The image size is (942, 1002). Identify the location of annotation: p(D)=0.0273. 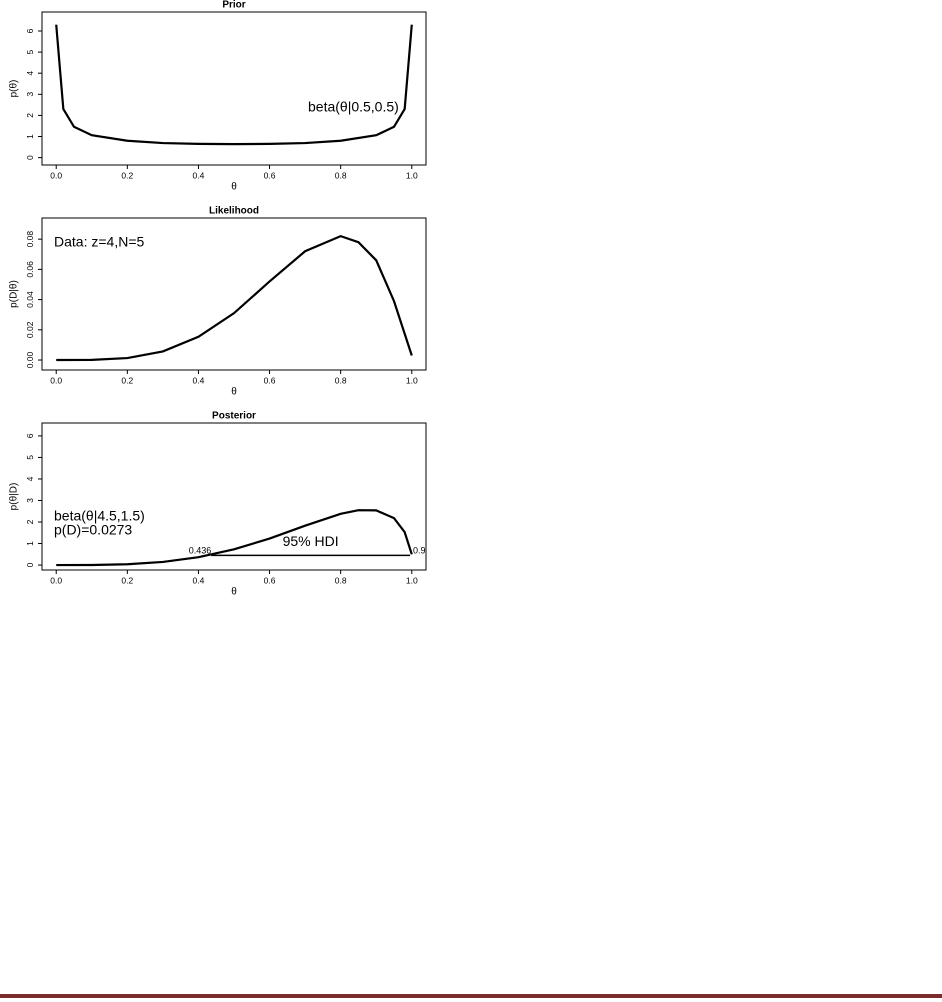
(93, 530).